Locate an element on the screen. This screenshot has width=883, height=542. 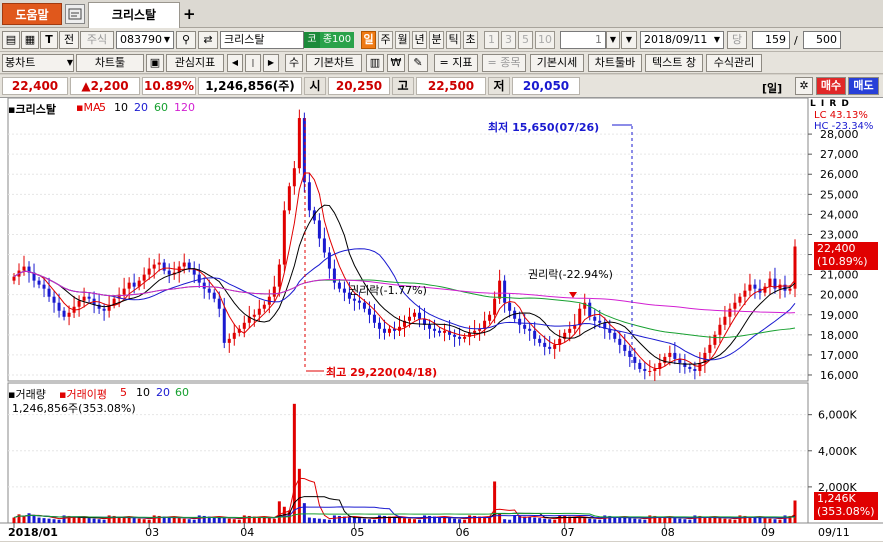
period-tick: 틱 is located at coordinates (453, 40).